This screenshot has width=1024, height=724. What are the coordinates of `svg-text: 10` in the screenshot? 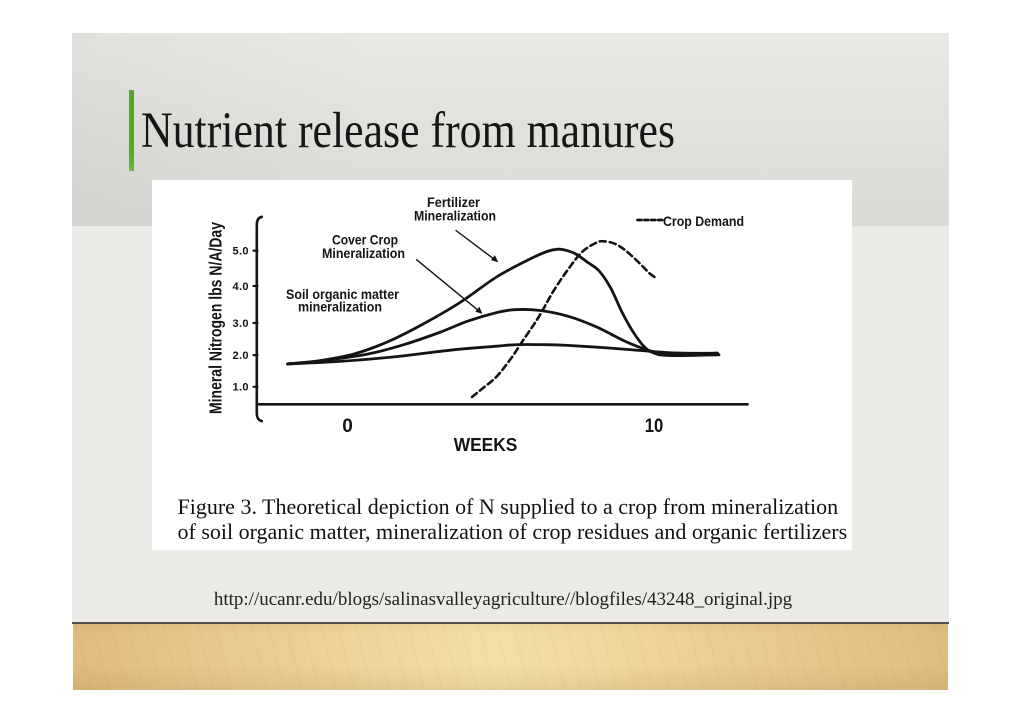 It's located at (654, 426).